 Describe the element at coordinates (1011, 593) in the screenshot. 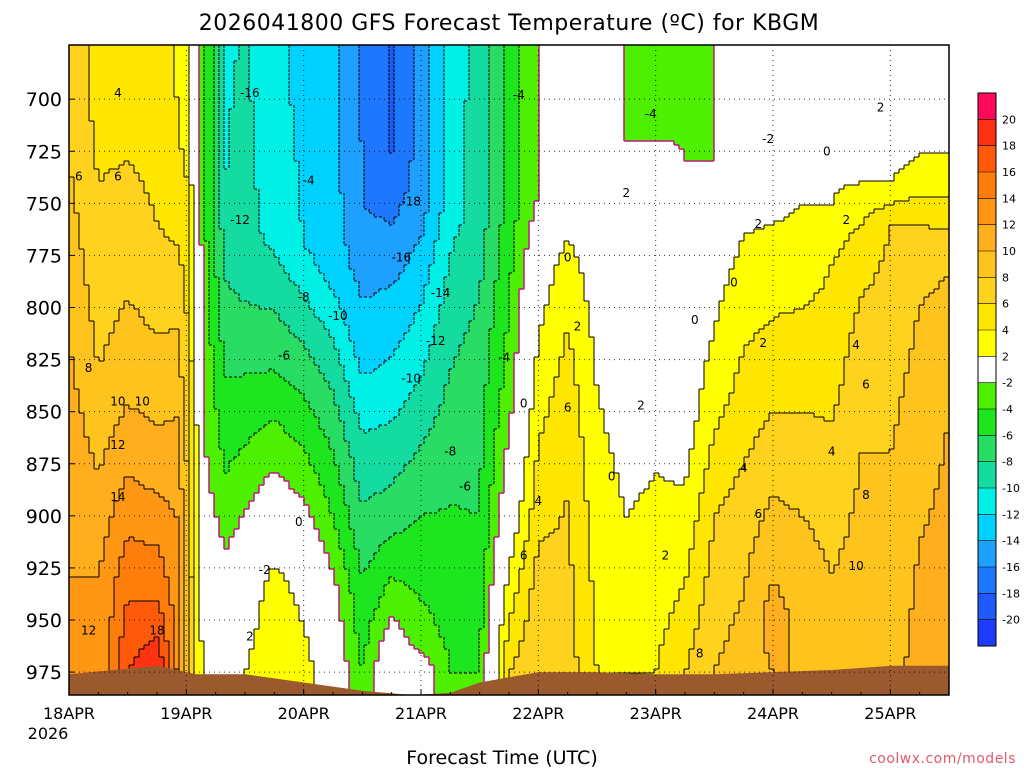

I see `colorbar-label: -18` at that location.